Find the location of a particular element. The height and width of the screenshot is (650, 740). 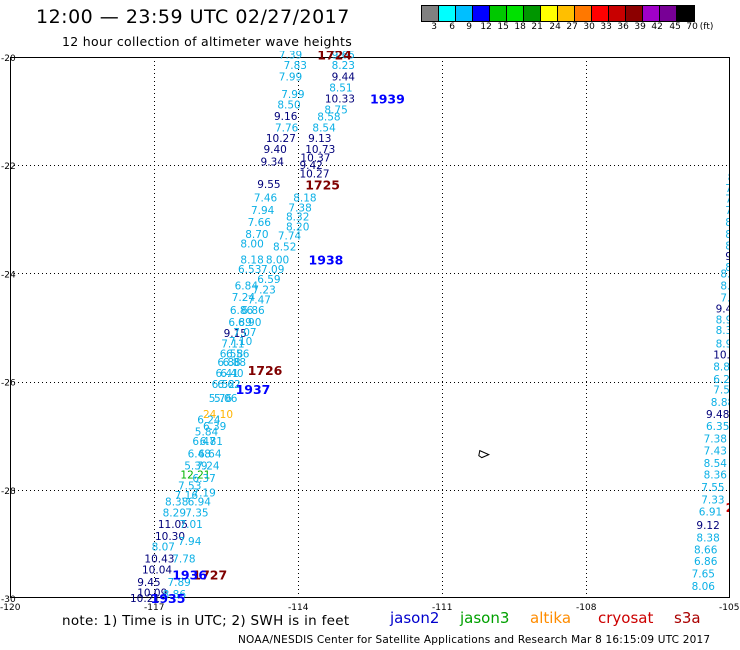

pass-number-label: 2 is located at coordinates (730, 507).